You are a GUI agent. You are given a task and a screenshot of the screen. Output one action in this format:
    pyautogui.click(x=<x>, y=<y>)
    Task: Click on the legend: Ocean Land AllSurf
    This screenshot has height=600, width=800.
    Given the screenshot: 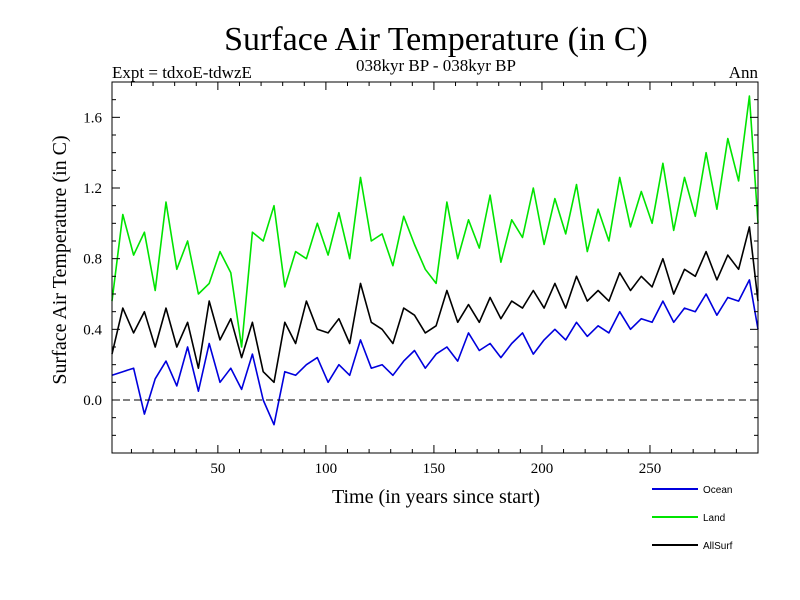 What is the action you would take?
    pyautogui.click(x=692, y=518)
    